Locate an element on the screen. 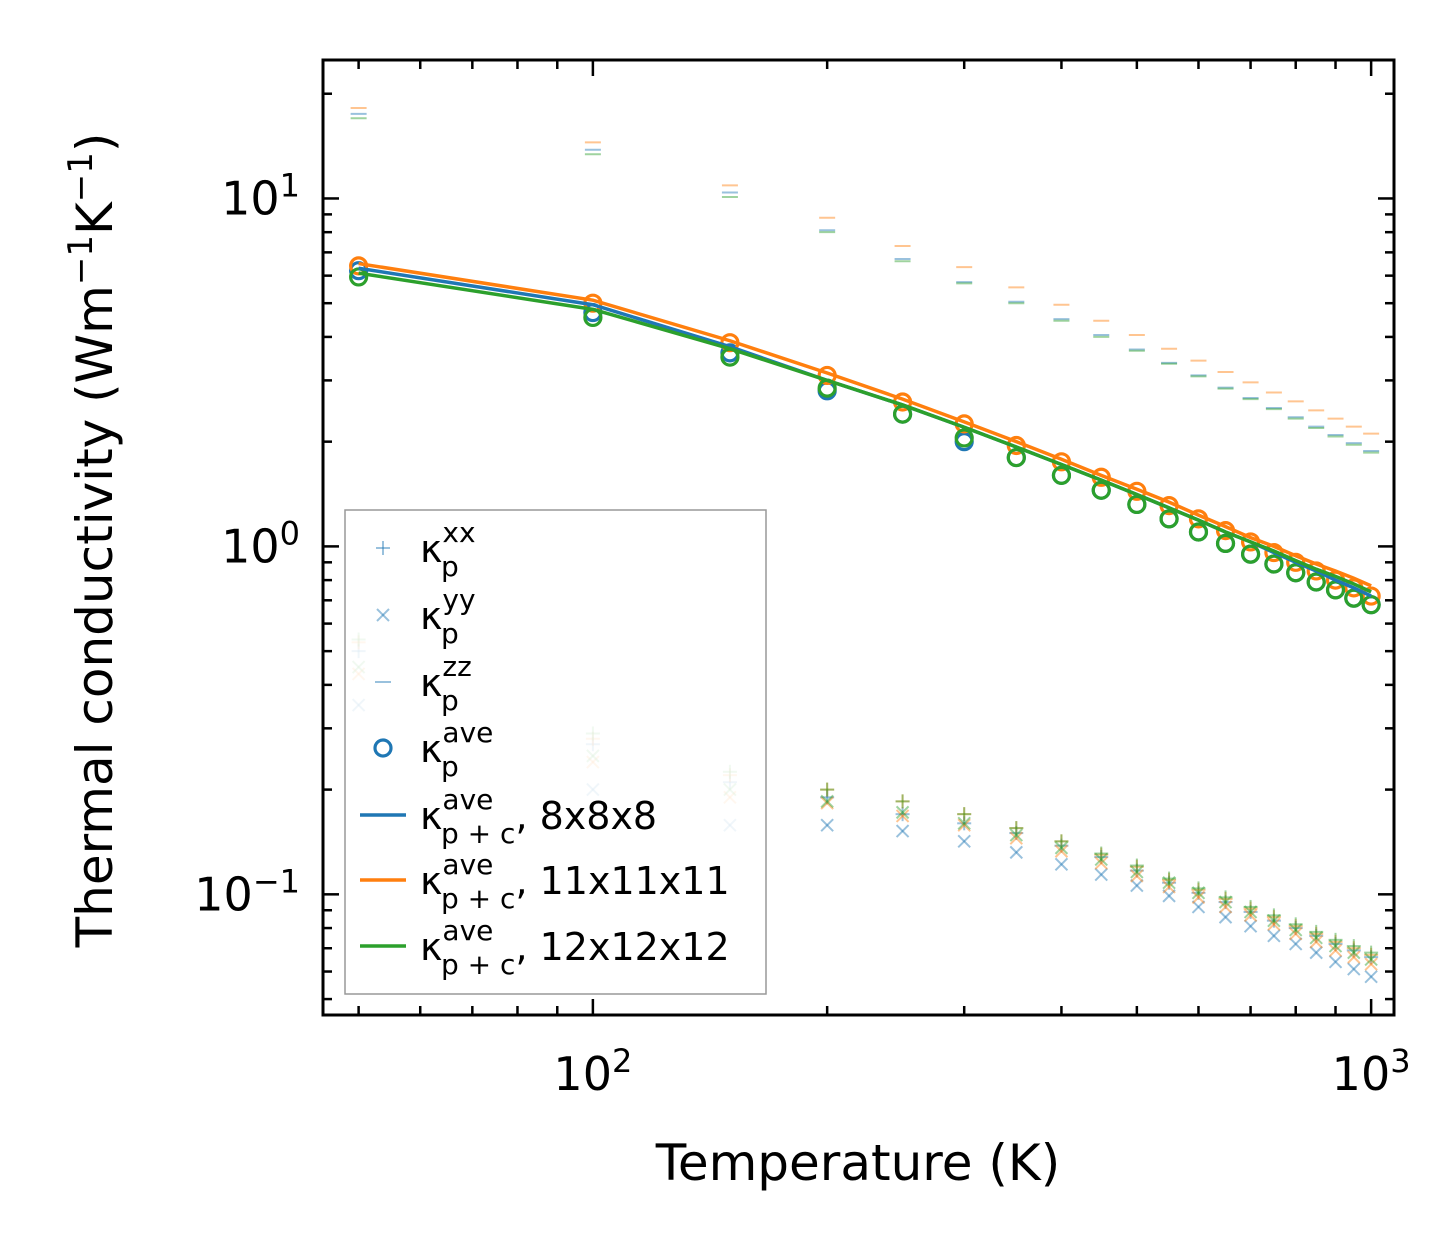 The image size is (1454, 1254). x-tick-label: 102 is located at coordinates (592, 1071).